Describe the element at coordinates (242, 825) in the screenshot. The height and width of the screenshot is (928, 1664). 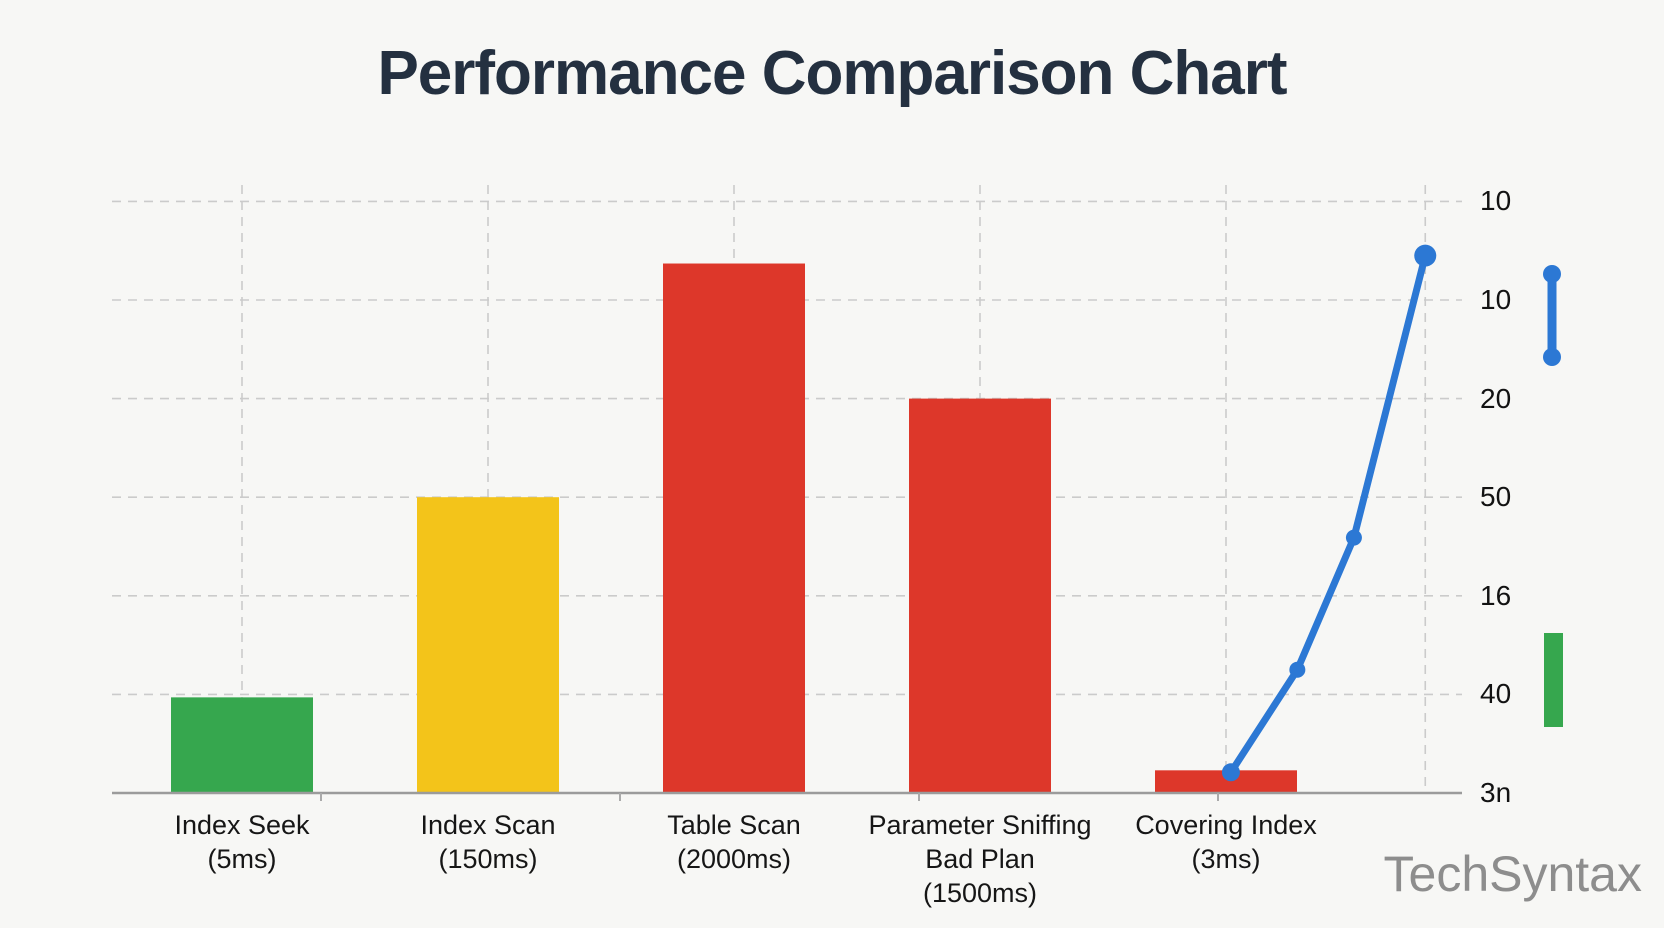
I see `x-axis-label-line: Index Seek` at that location.